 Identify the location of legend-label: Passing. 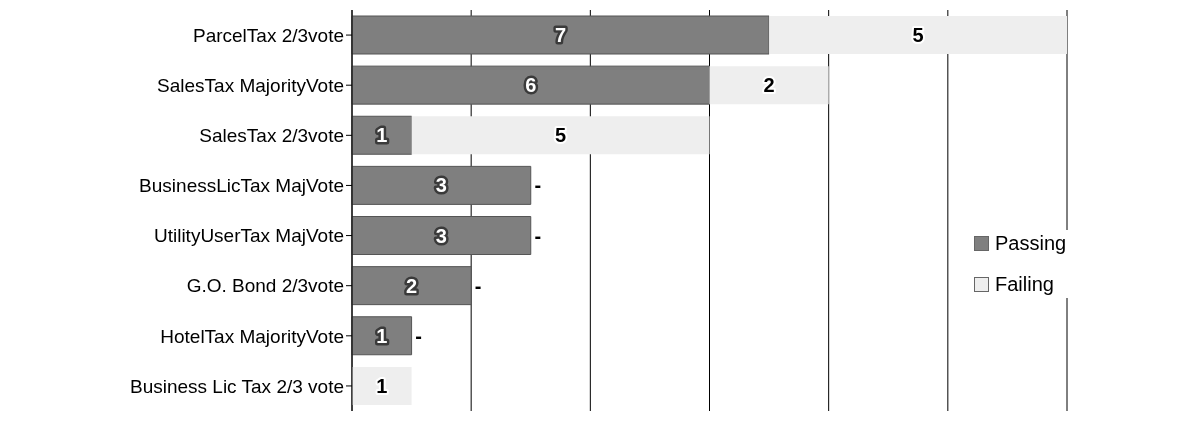
(1031, 243).